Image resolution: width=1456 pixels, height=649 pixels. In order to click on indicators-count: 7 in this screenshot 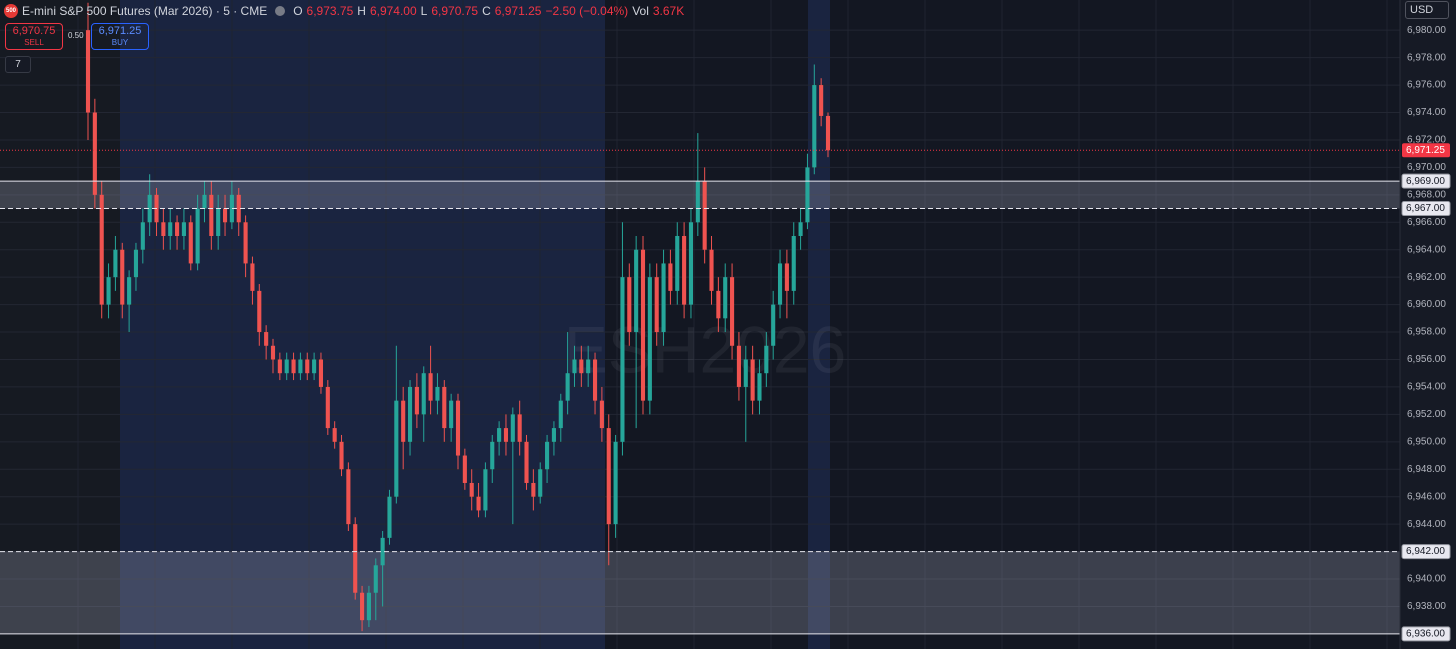, I will do `click(18, 64)`.